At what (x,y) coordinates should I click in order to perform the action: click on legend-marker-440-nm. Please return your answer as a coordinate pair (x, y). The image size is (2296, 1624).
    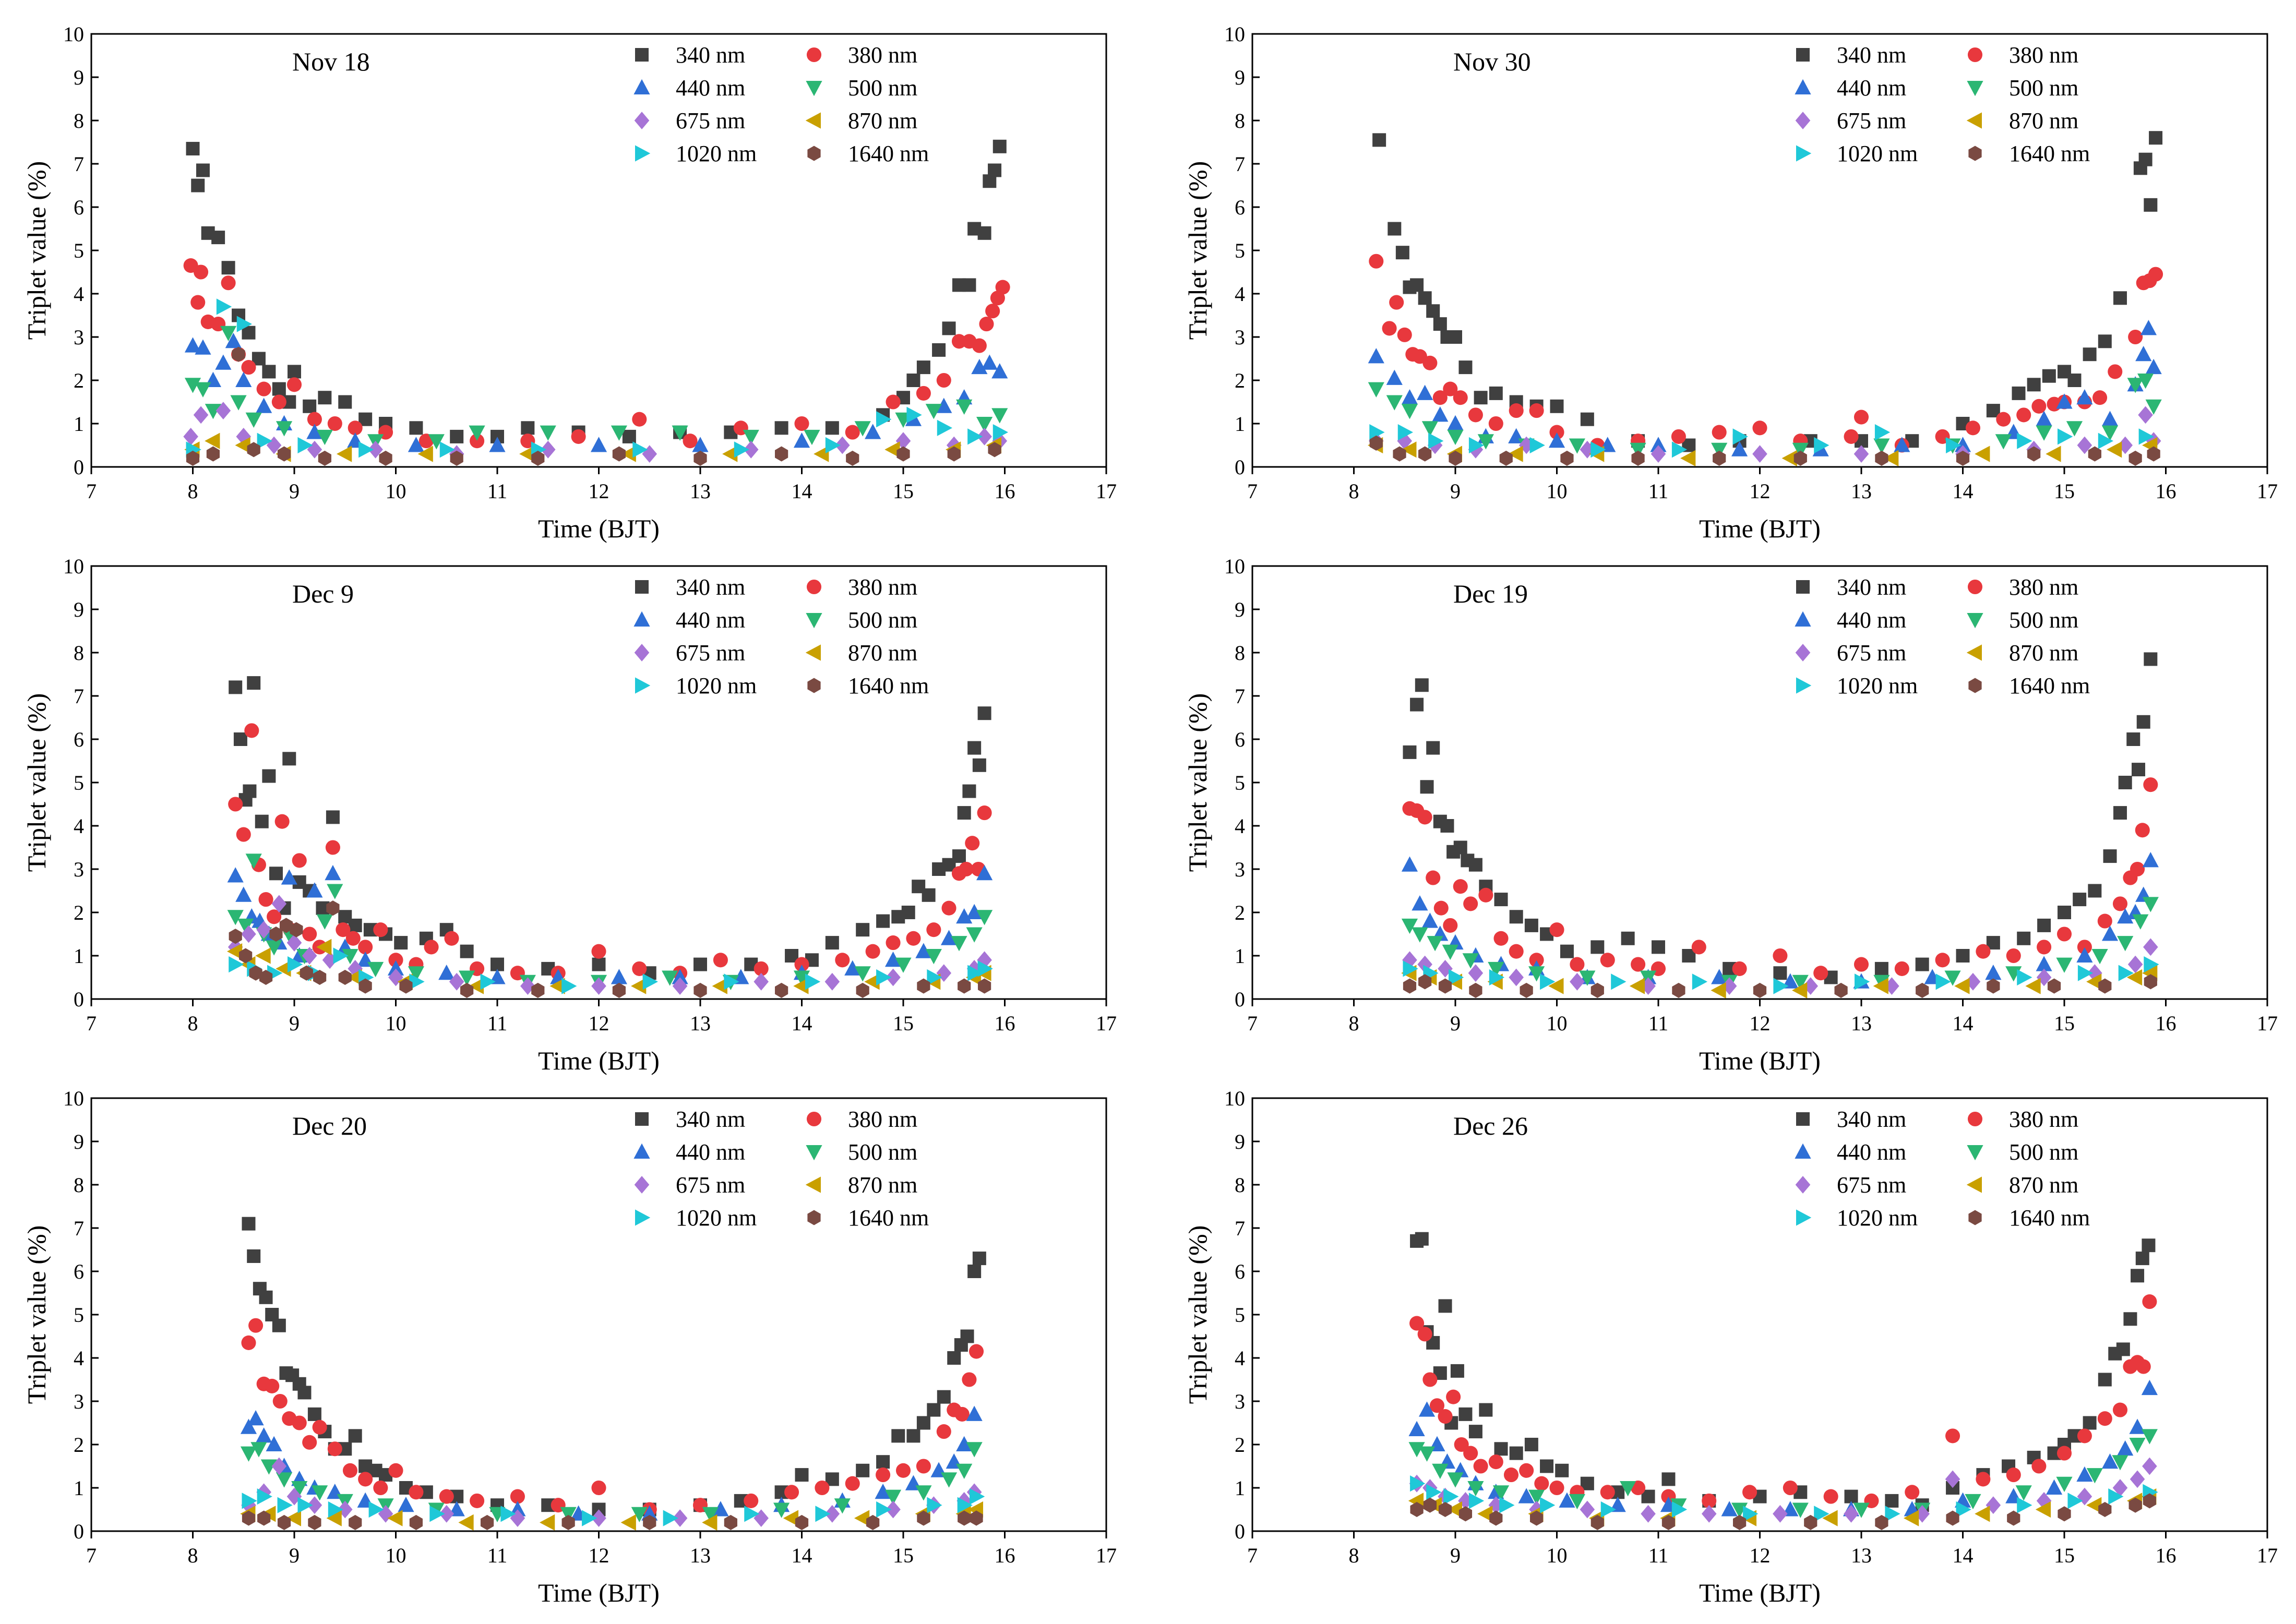
    Looking at the image, I should click on (1803, 1151).